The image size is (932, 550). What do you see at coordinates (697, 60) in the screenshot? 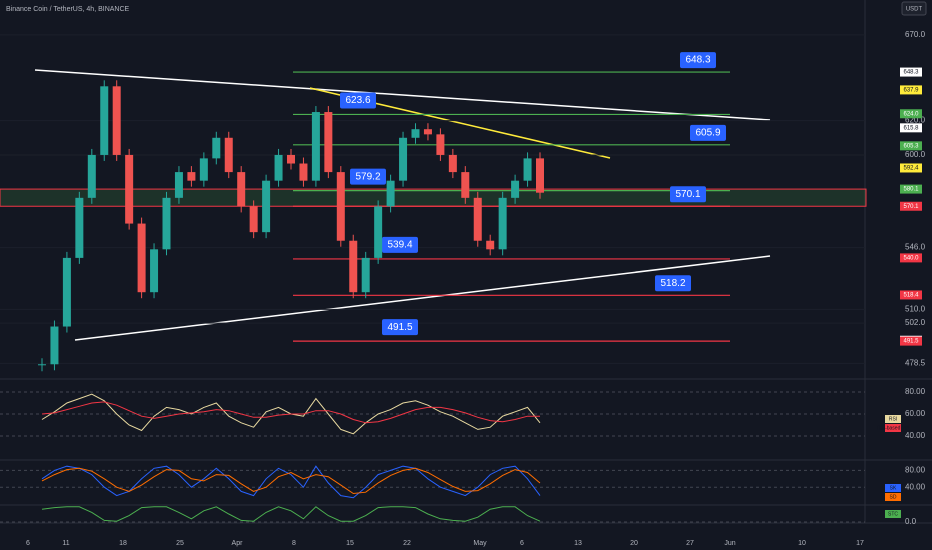
I see `level-label: 648.3` at bounding box center [697, 60].